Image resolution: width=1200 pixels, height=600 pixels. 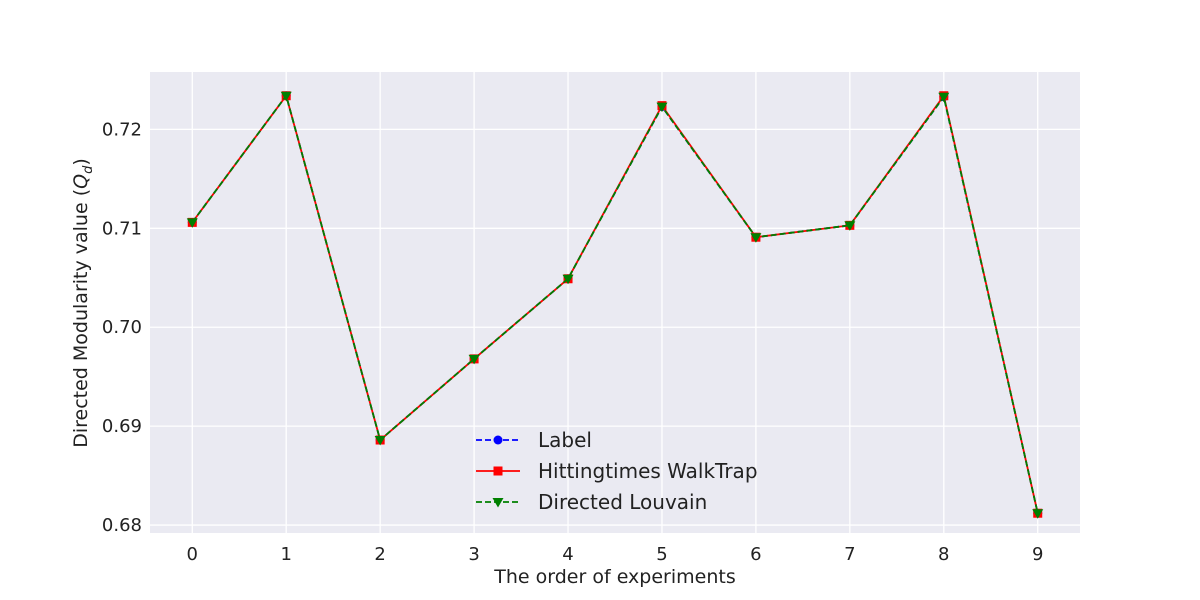 I want to click on x-tick-label: 0, so click(x=192, y=554).